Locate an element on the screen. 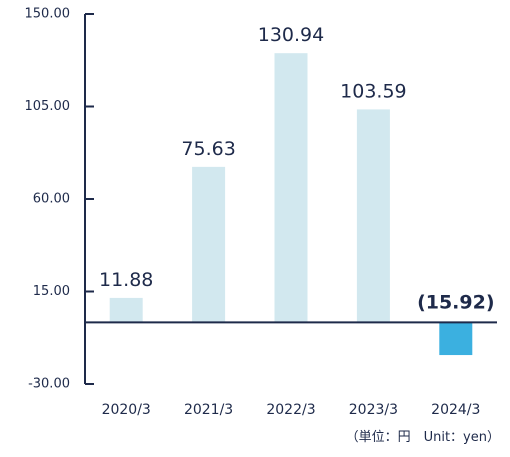  y-tick-label: 105.00 is located at coordinates (48, 106).